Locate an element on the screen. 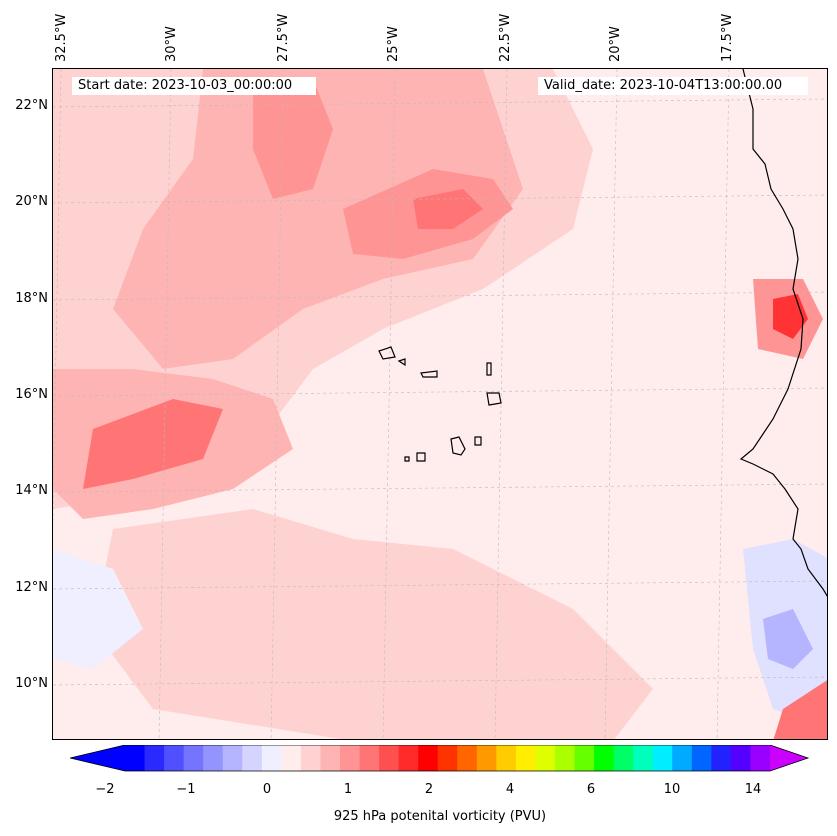  colorbar-tick-label: 1 is located at coordinates (348, 789).